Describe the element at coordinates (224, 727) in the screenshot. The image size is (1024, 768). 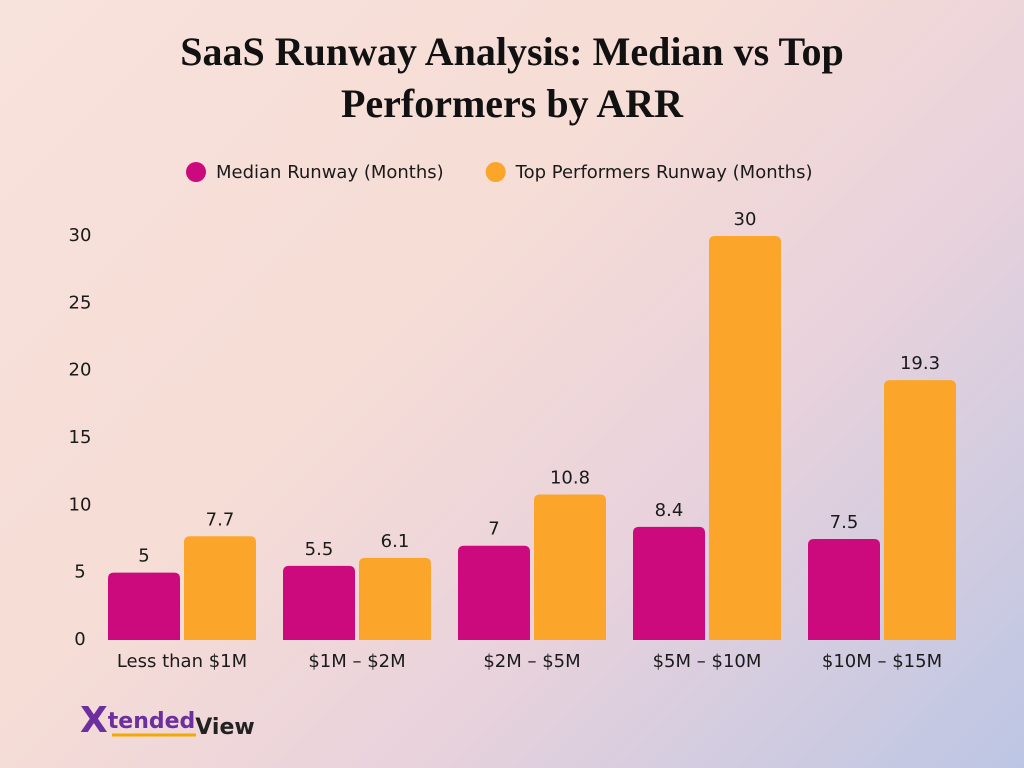
I see `brand-text: View` at that location.